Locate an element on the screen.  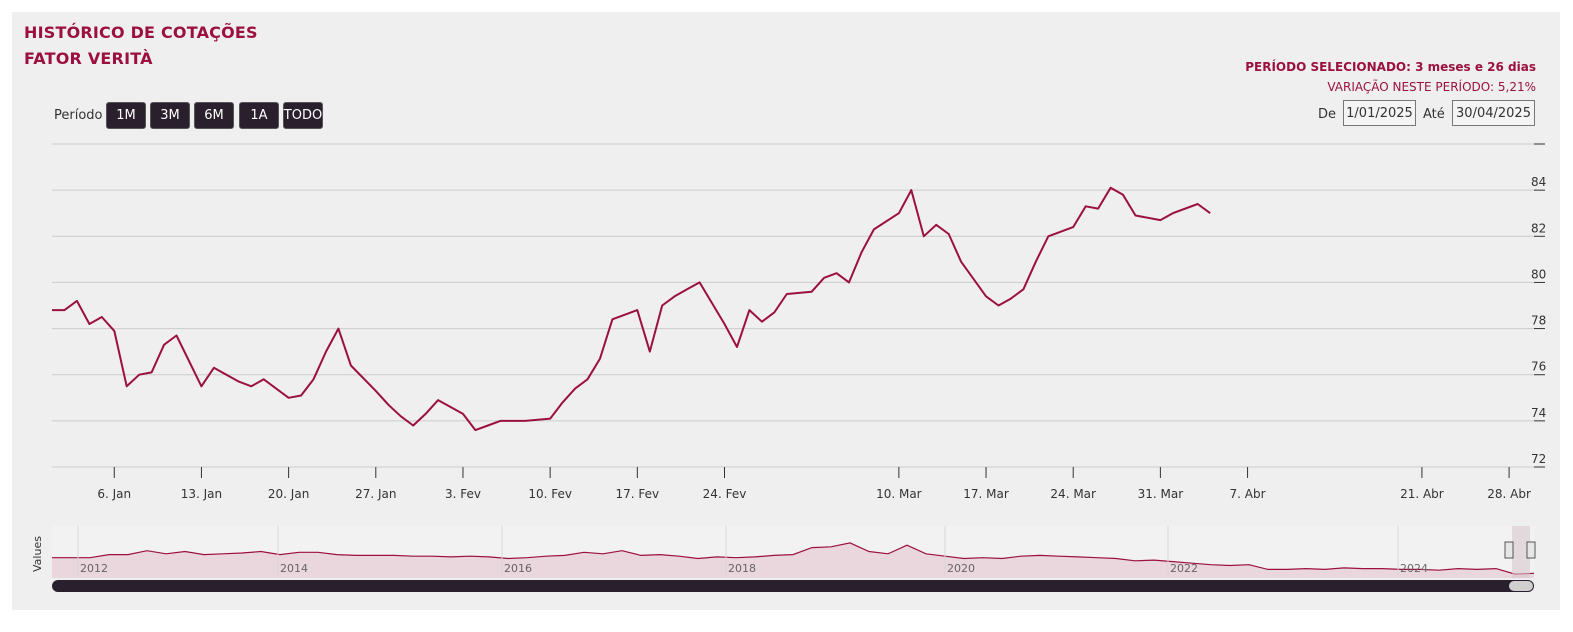
range-button-6m: 6M is located at coordinates (214, 115).